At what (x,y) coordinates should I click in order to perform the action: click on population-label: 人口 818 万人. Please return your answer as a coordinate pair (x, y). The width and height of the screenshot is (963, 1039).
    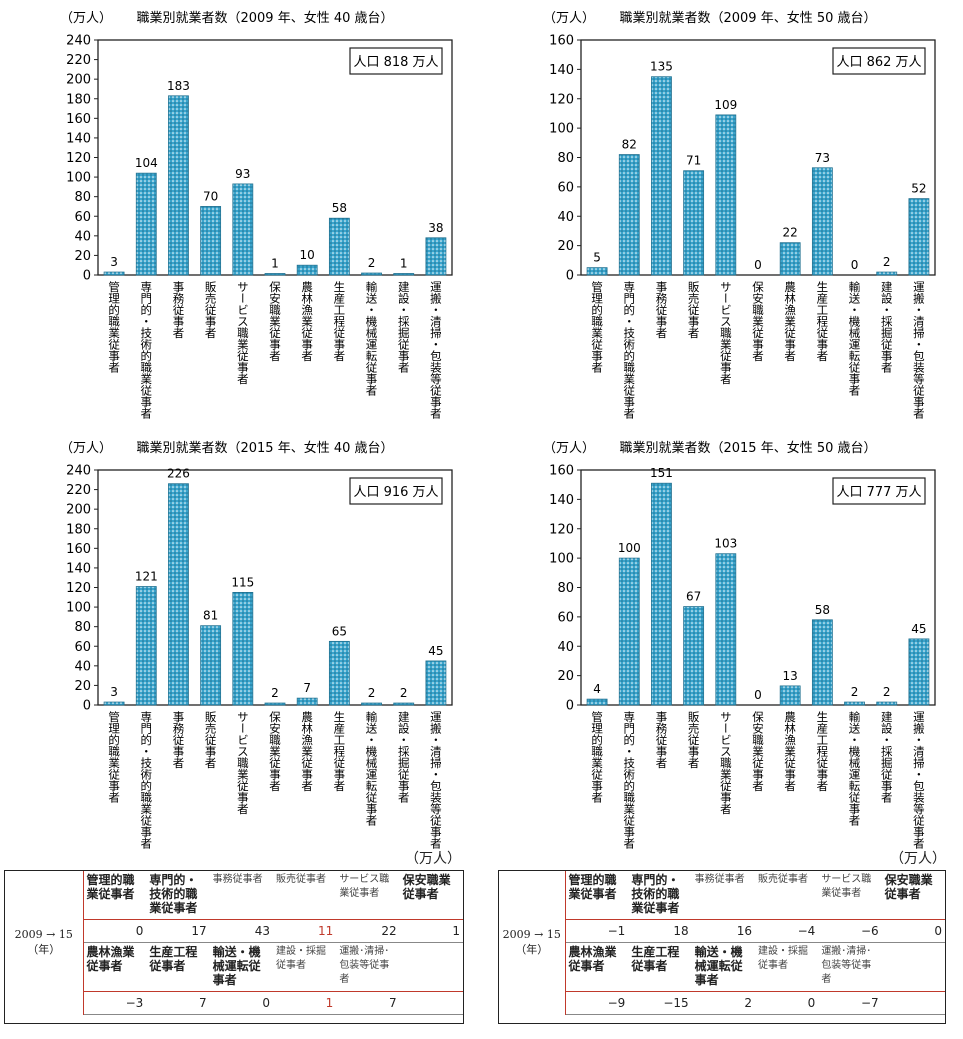
    Looking at the image, I should click on (395, 62).